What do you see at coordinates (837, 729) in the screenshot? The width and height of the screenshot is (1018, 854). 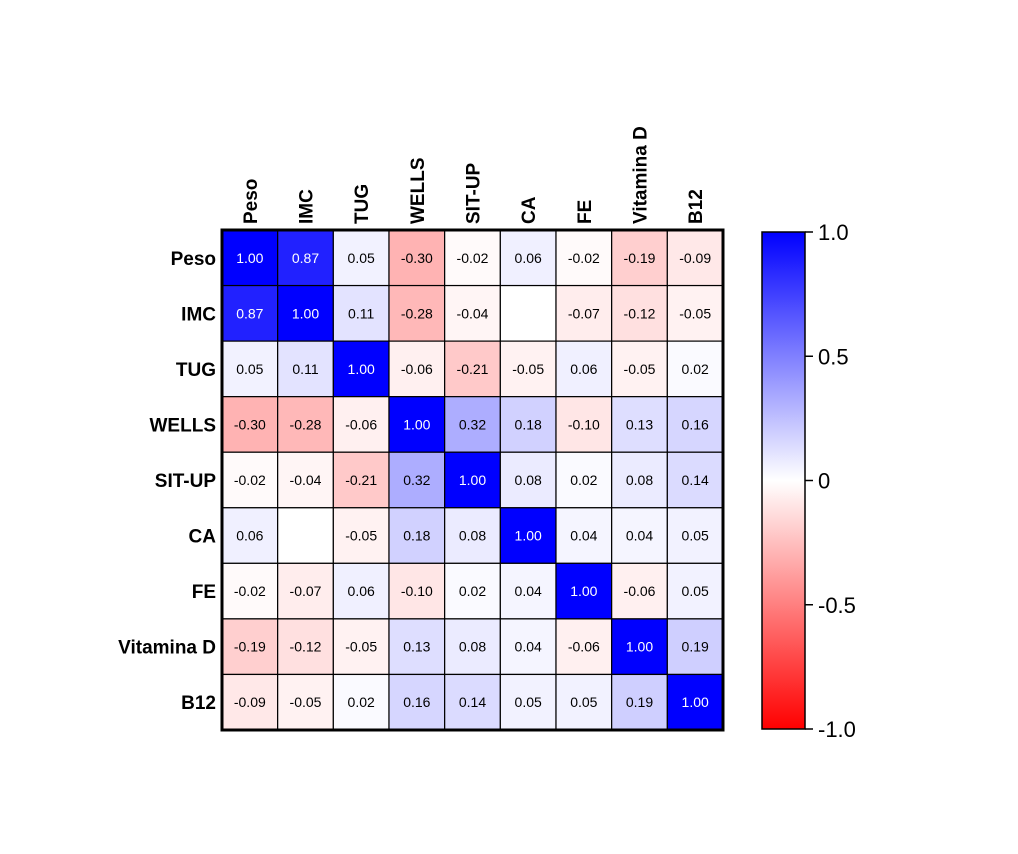 I see `colorbar-tick-label: -1.0` at bounding box center [837, 729].